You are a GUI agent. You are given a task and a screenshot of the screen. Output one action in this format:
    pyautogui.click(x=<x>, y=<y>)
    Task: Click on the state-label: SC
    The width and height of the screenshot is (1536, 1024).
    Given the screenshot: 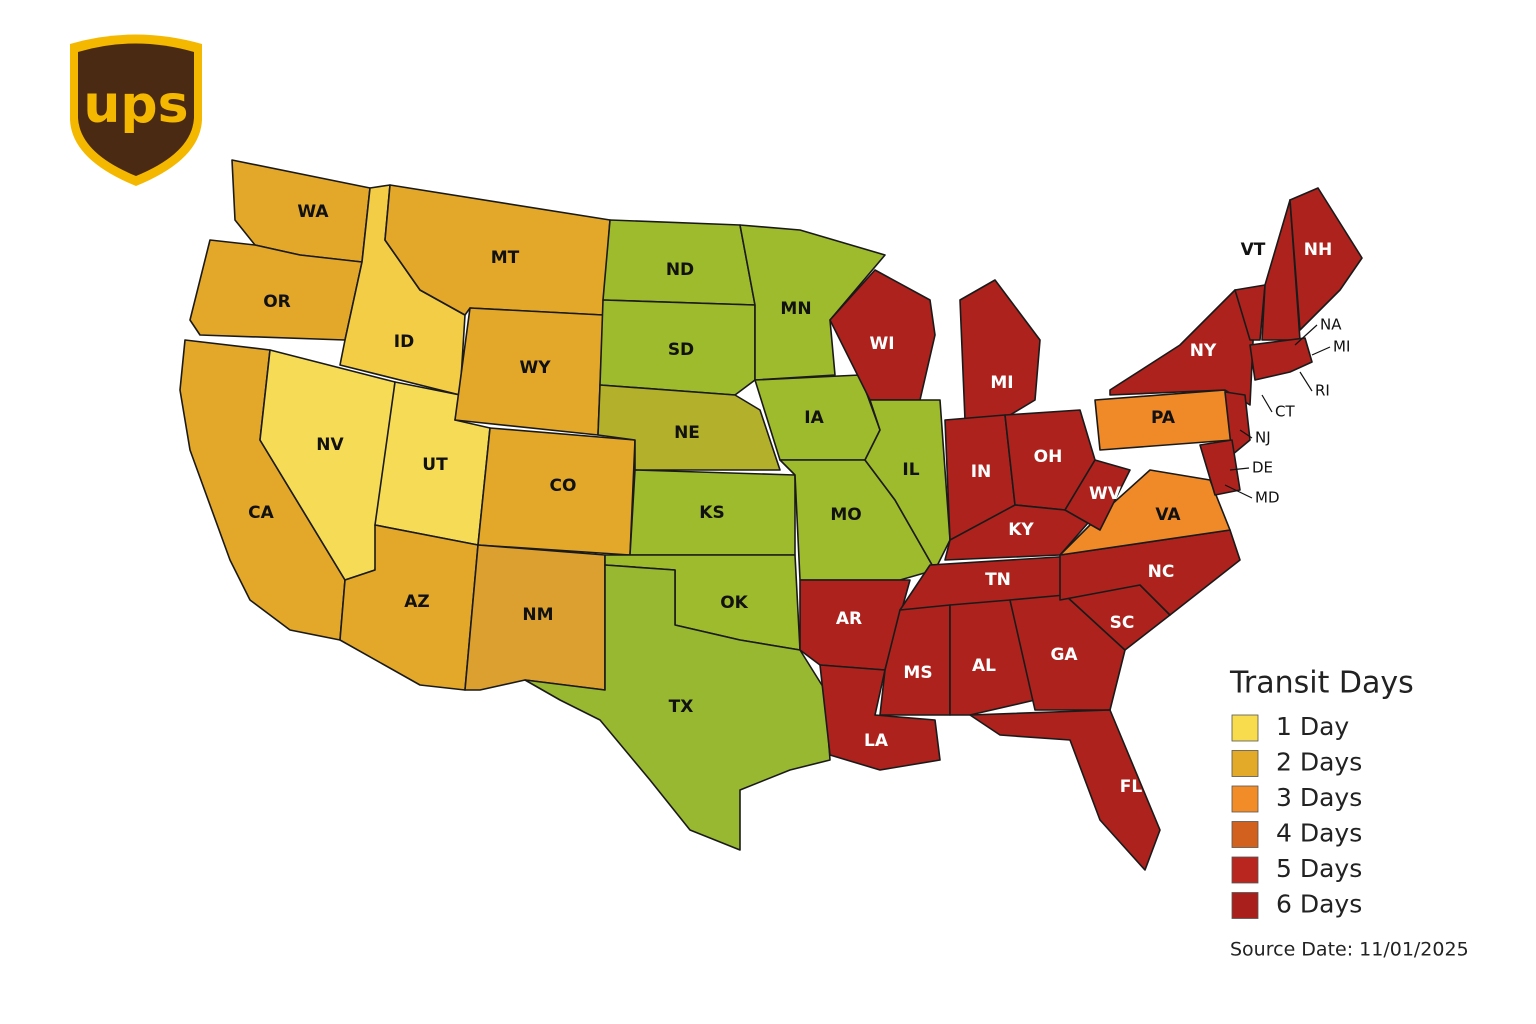 What is the action you would take?
    pyautogui.click(x=1122, y=623)
    